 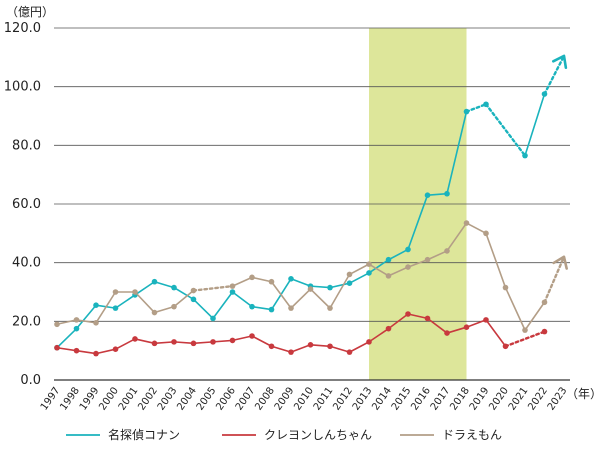 What do you see at coordinates (90, 398) in the screenshot?
I see `x-tick-label: 1999` at bounding box center [90, 398].